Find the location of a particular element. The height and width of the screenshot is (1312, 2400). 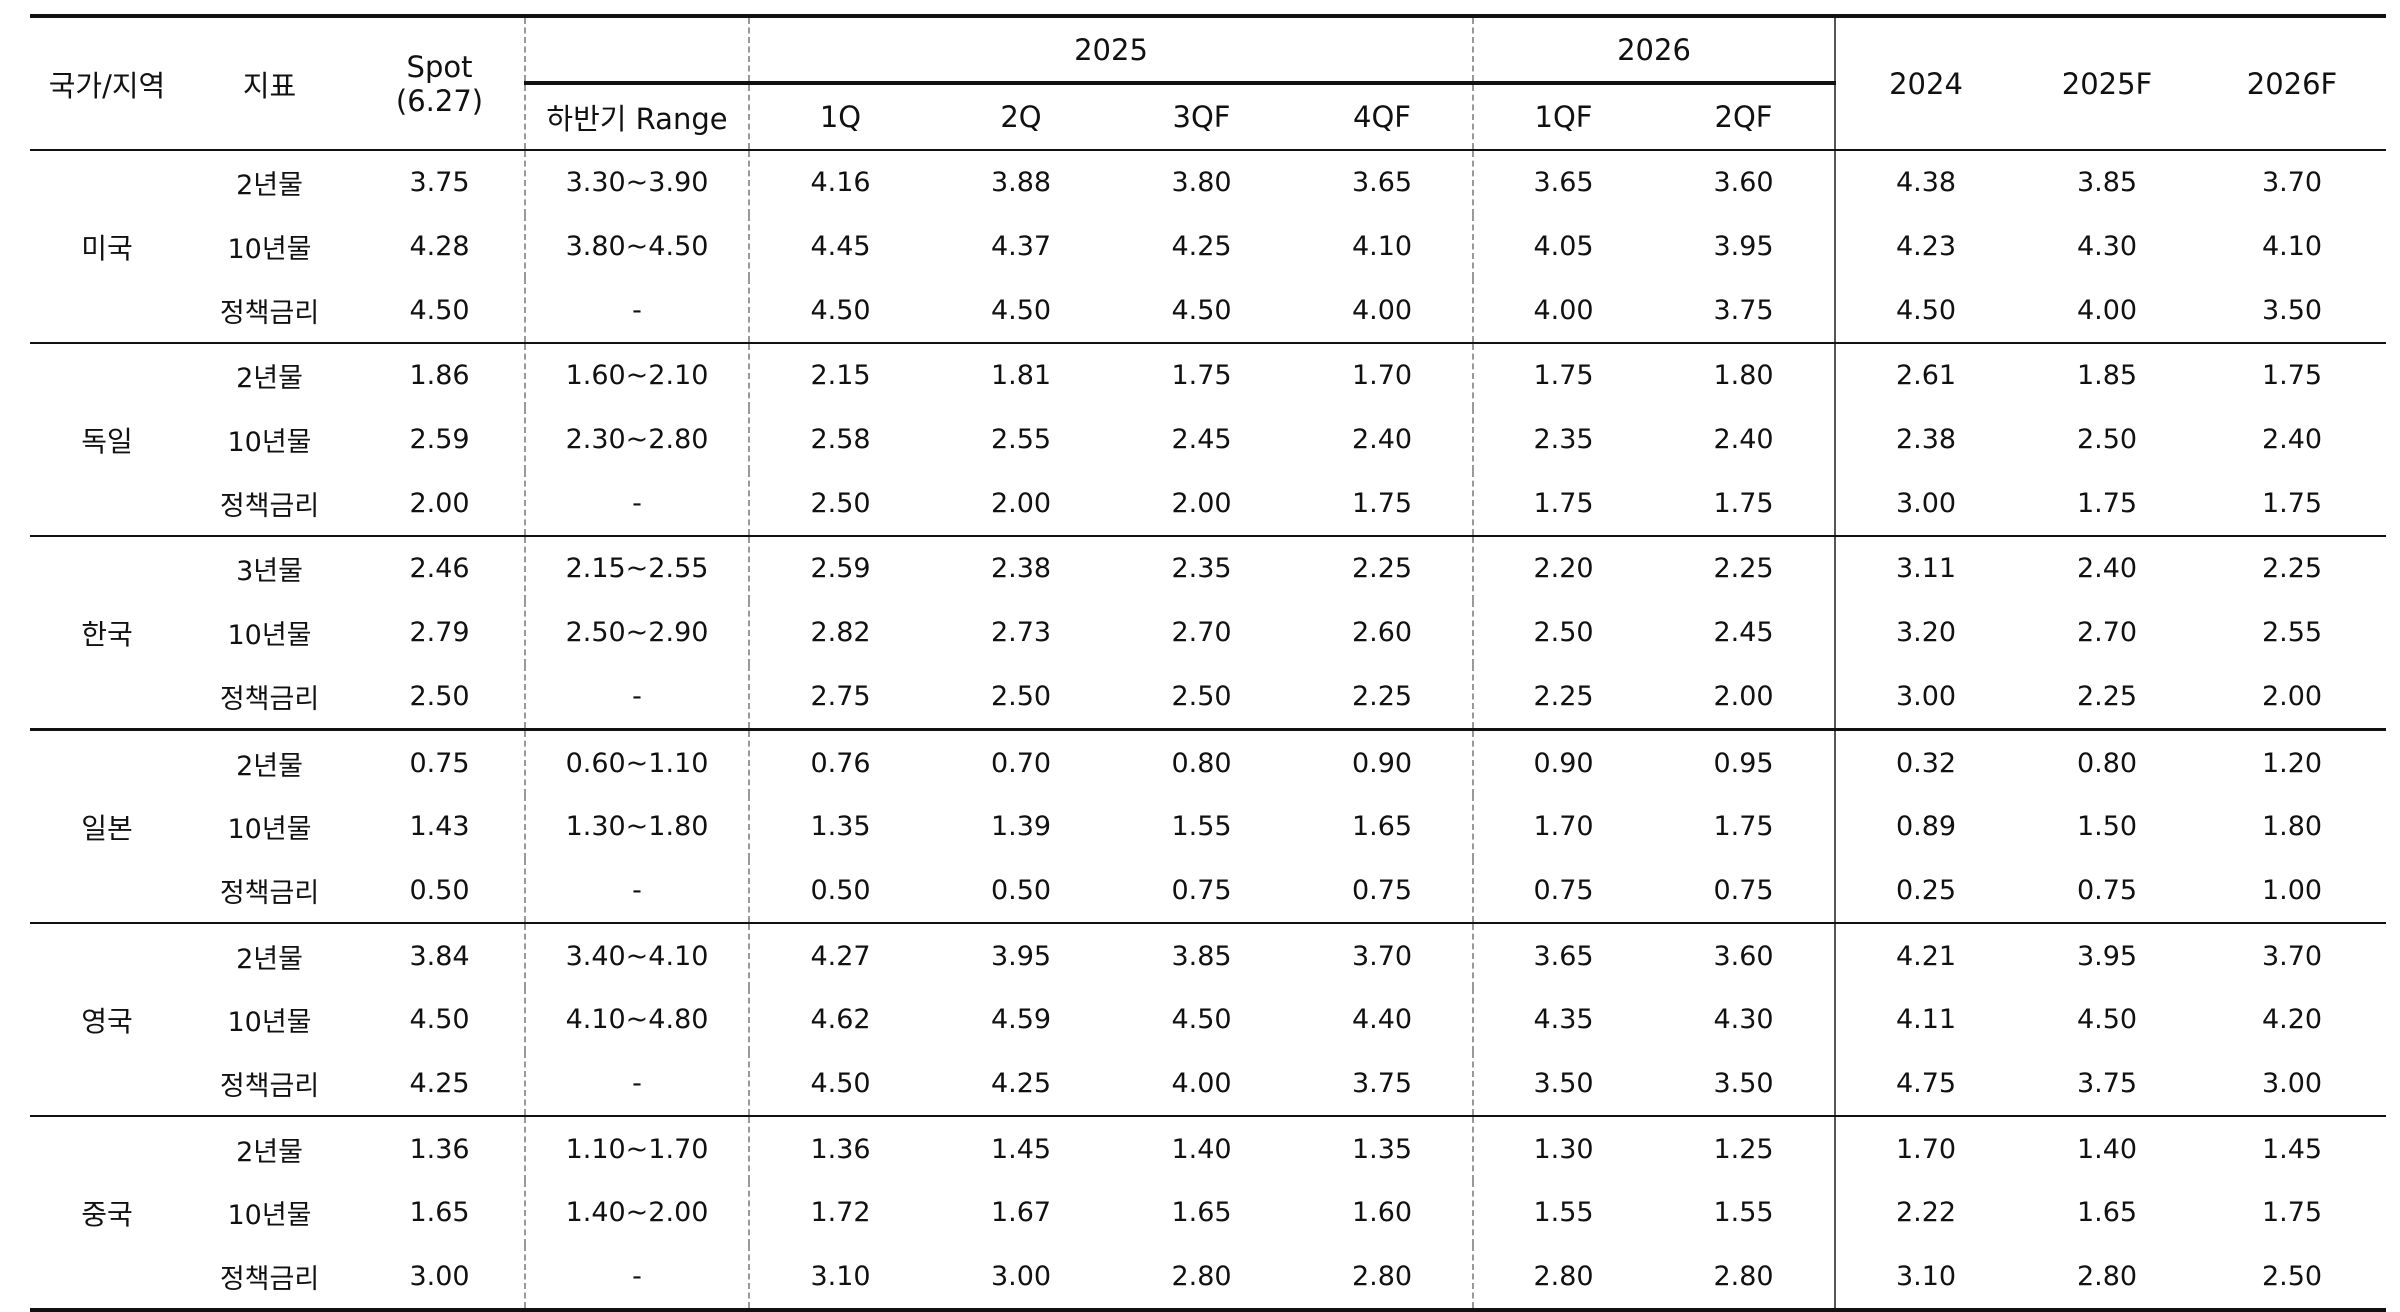

cell-2025-4qf: 2.25 is located at coordinates (1382, 569).